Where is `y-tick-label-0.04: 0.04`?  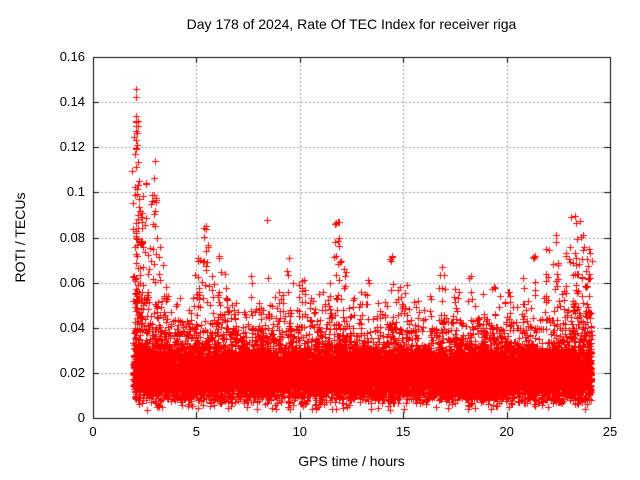
y-tick-label-0.04: 0.04 is located at coordinates (72, 327).